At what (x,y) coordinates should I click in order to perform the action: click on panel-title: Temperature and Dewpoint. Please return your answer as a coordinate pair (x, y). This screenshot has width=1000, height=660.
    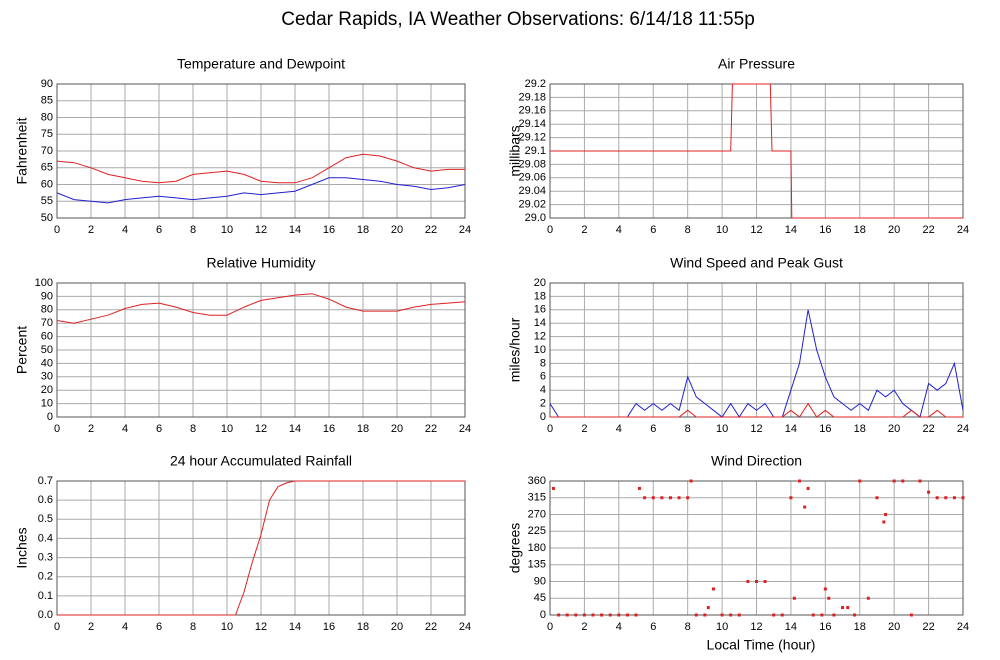
    Looking at the image, I should click on (261, 64).